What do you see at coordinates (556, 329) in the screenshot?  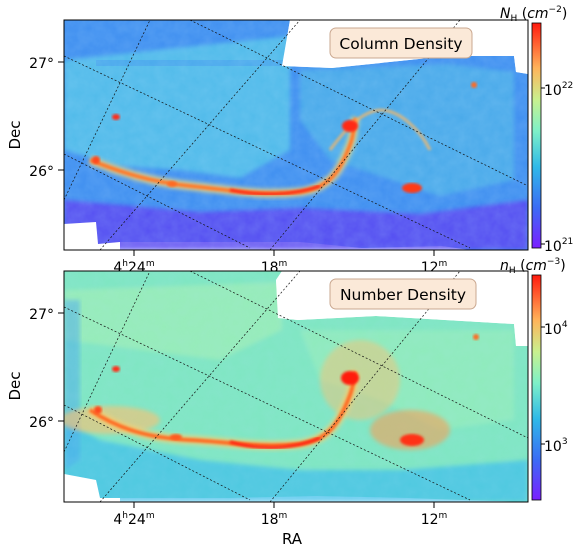 I see `bottom-cbar-tick-1e4: 104` at bounding box center [556, 329].